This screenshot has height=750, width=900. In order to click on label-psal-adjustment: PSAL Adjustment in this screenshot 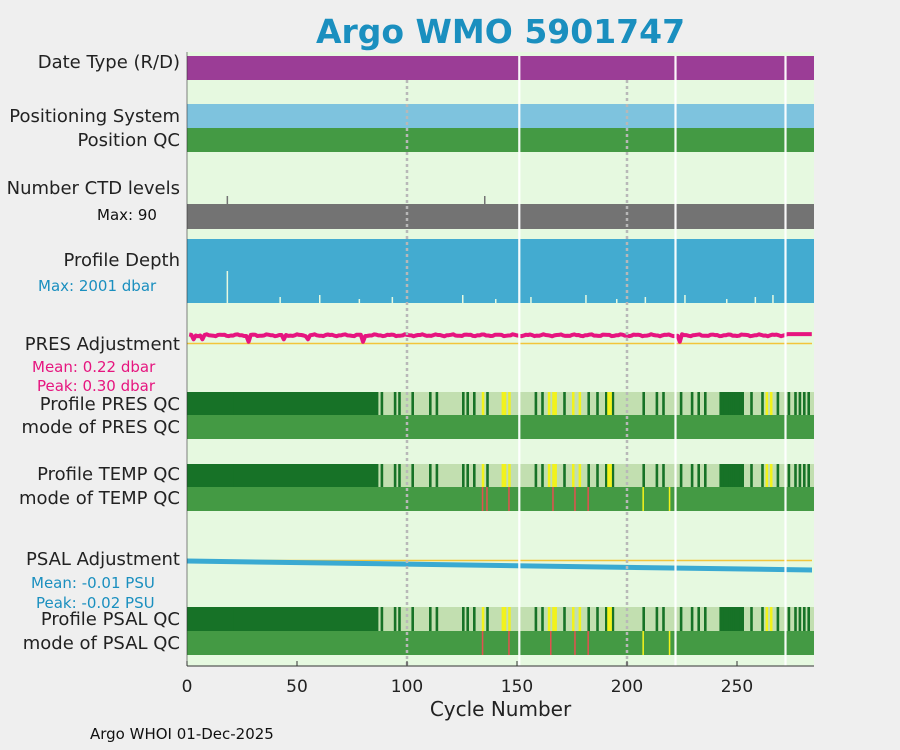, I will do `click(102, 559)`.